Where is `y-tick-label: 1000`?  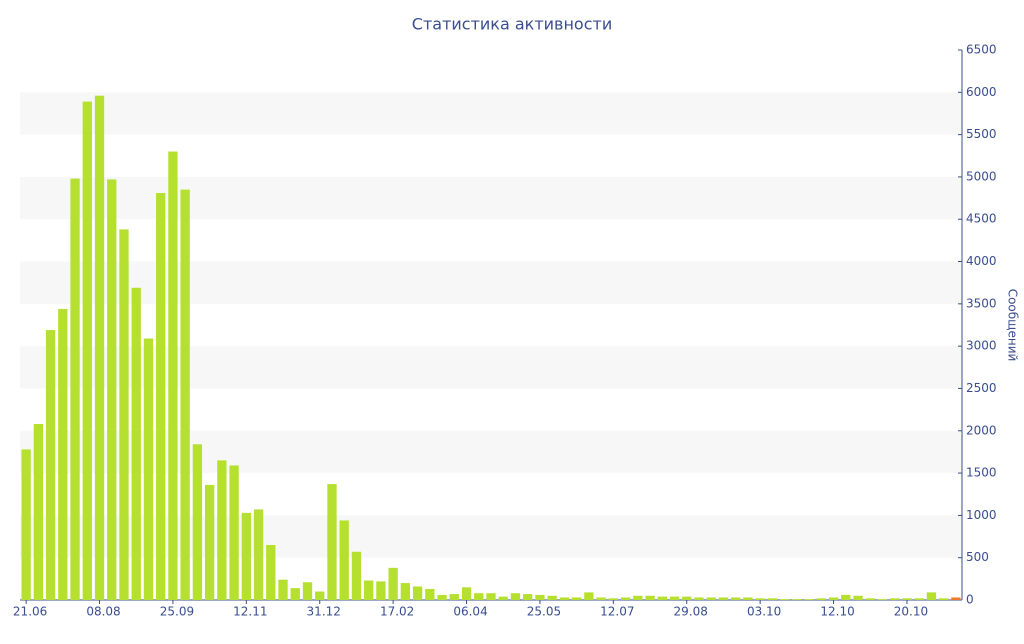 y-tick-label: 1000 is located at coordinates (981, 515).